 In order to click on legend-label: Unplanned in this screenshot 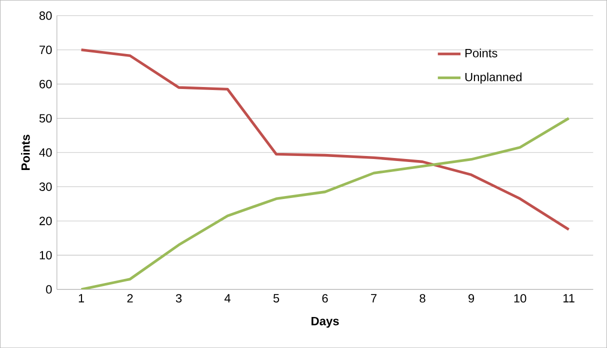, I will do `click(493, 78)`.